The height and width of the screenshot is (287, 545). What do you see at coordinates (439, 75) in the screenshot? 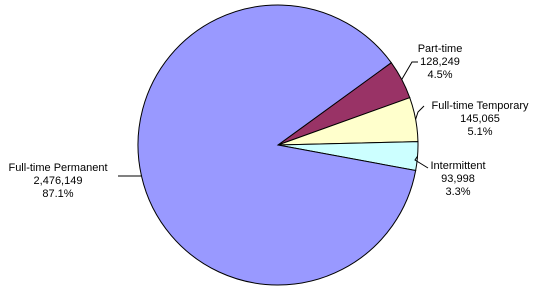
I see `slice-percent: 4.5%` at bounding box center [439, 75].